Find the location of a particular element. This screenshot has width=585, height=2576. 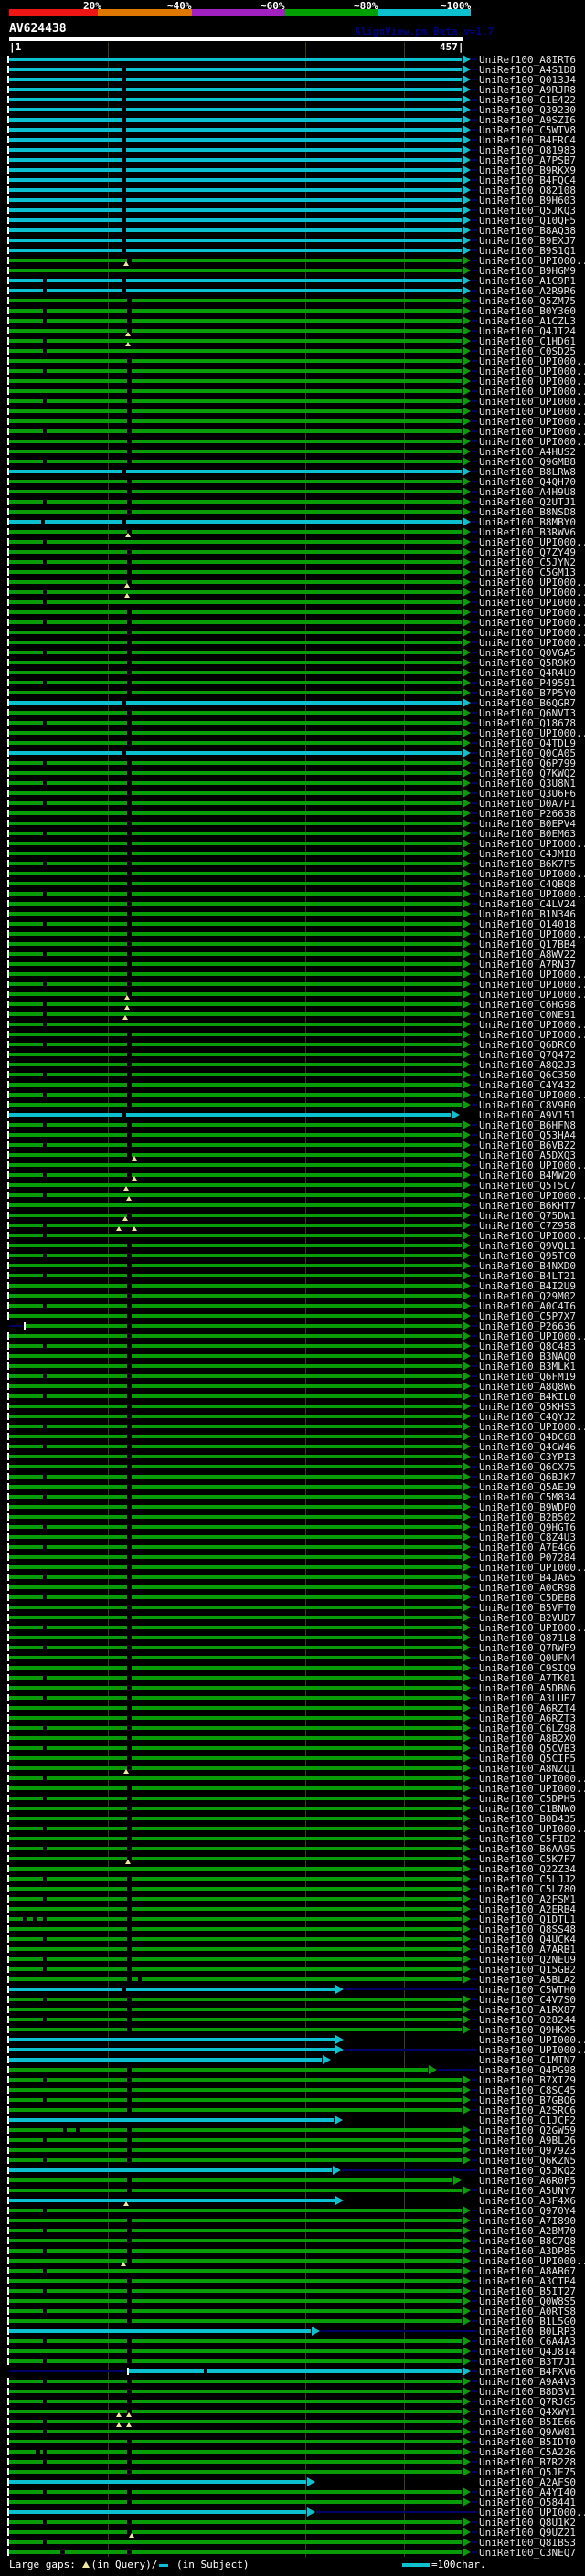

hit-label: UniRef100_B7XIZ9 is located at coordinates (528, 2080).